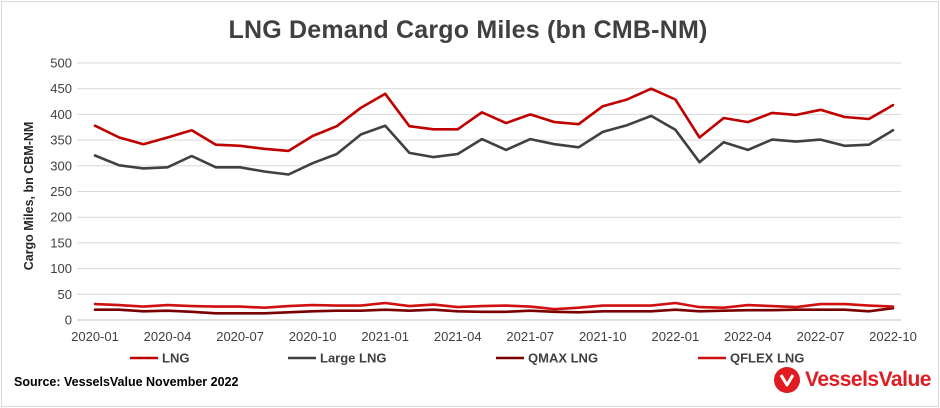 The width and height of the screenshot is (940, 408). What do you see at coordinates (61, 114) in the screenshot?
I see `y-tick-label: 400` at bounding box center [61, 114].